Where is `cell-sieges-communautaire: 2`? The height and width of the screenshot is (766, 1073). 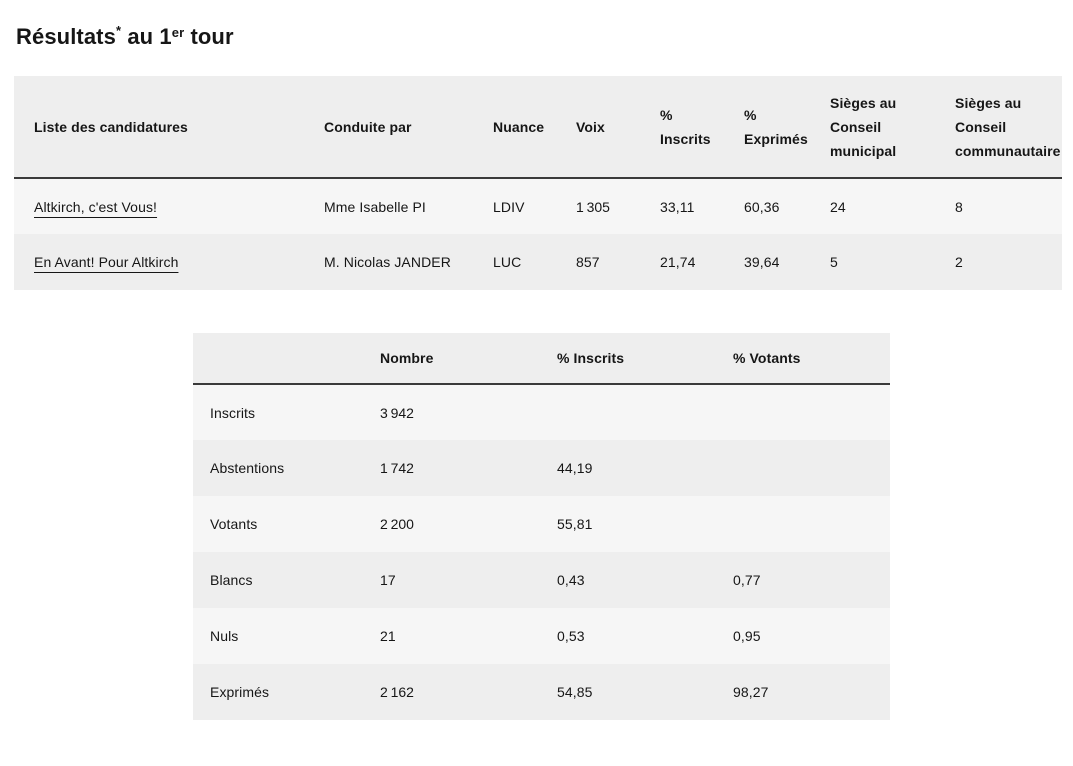
cell-sieges-communautaire: 2 is located at coordinates (998, 262).